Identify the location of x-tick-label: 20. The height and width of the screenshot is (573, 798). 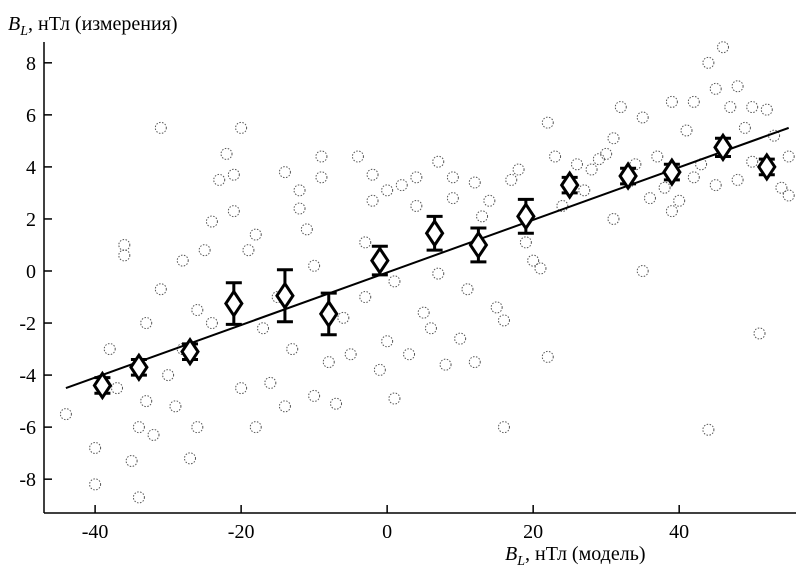
(533, 532).